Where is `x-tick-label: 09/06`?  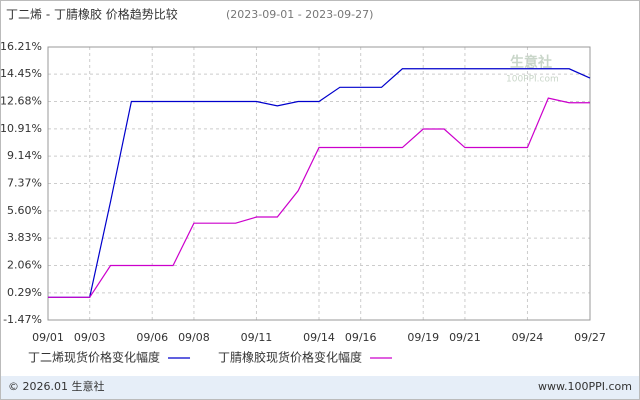
x-tick-label: 09/06 is located at coordinates (152, 337).